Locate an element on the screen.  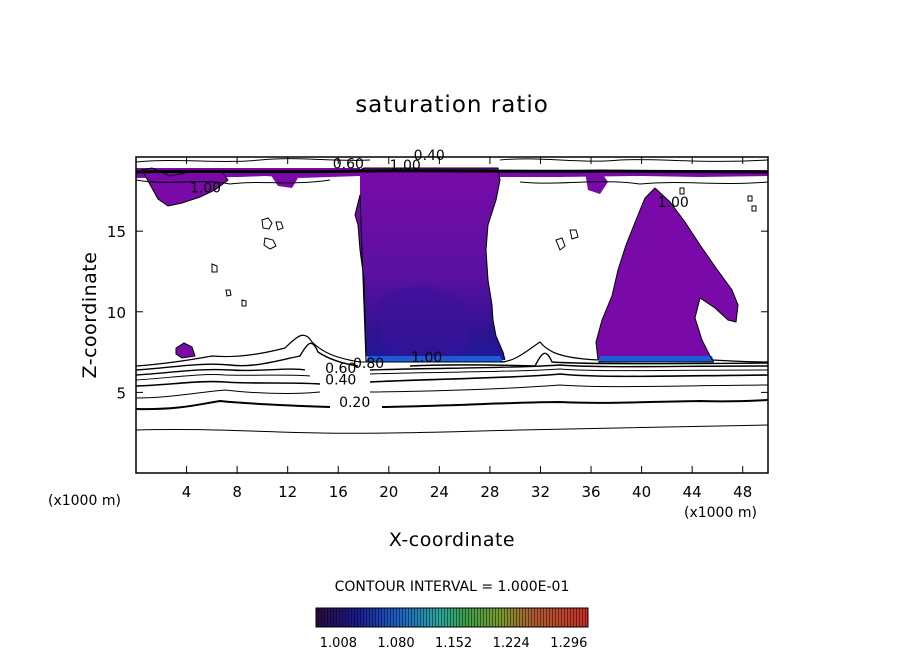
fill-region-right-base is located at coordinates (656, 359).